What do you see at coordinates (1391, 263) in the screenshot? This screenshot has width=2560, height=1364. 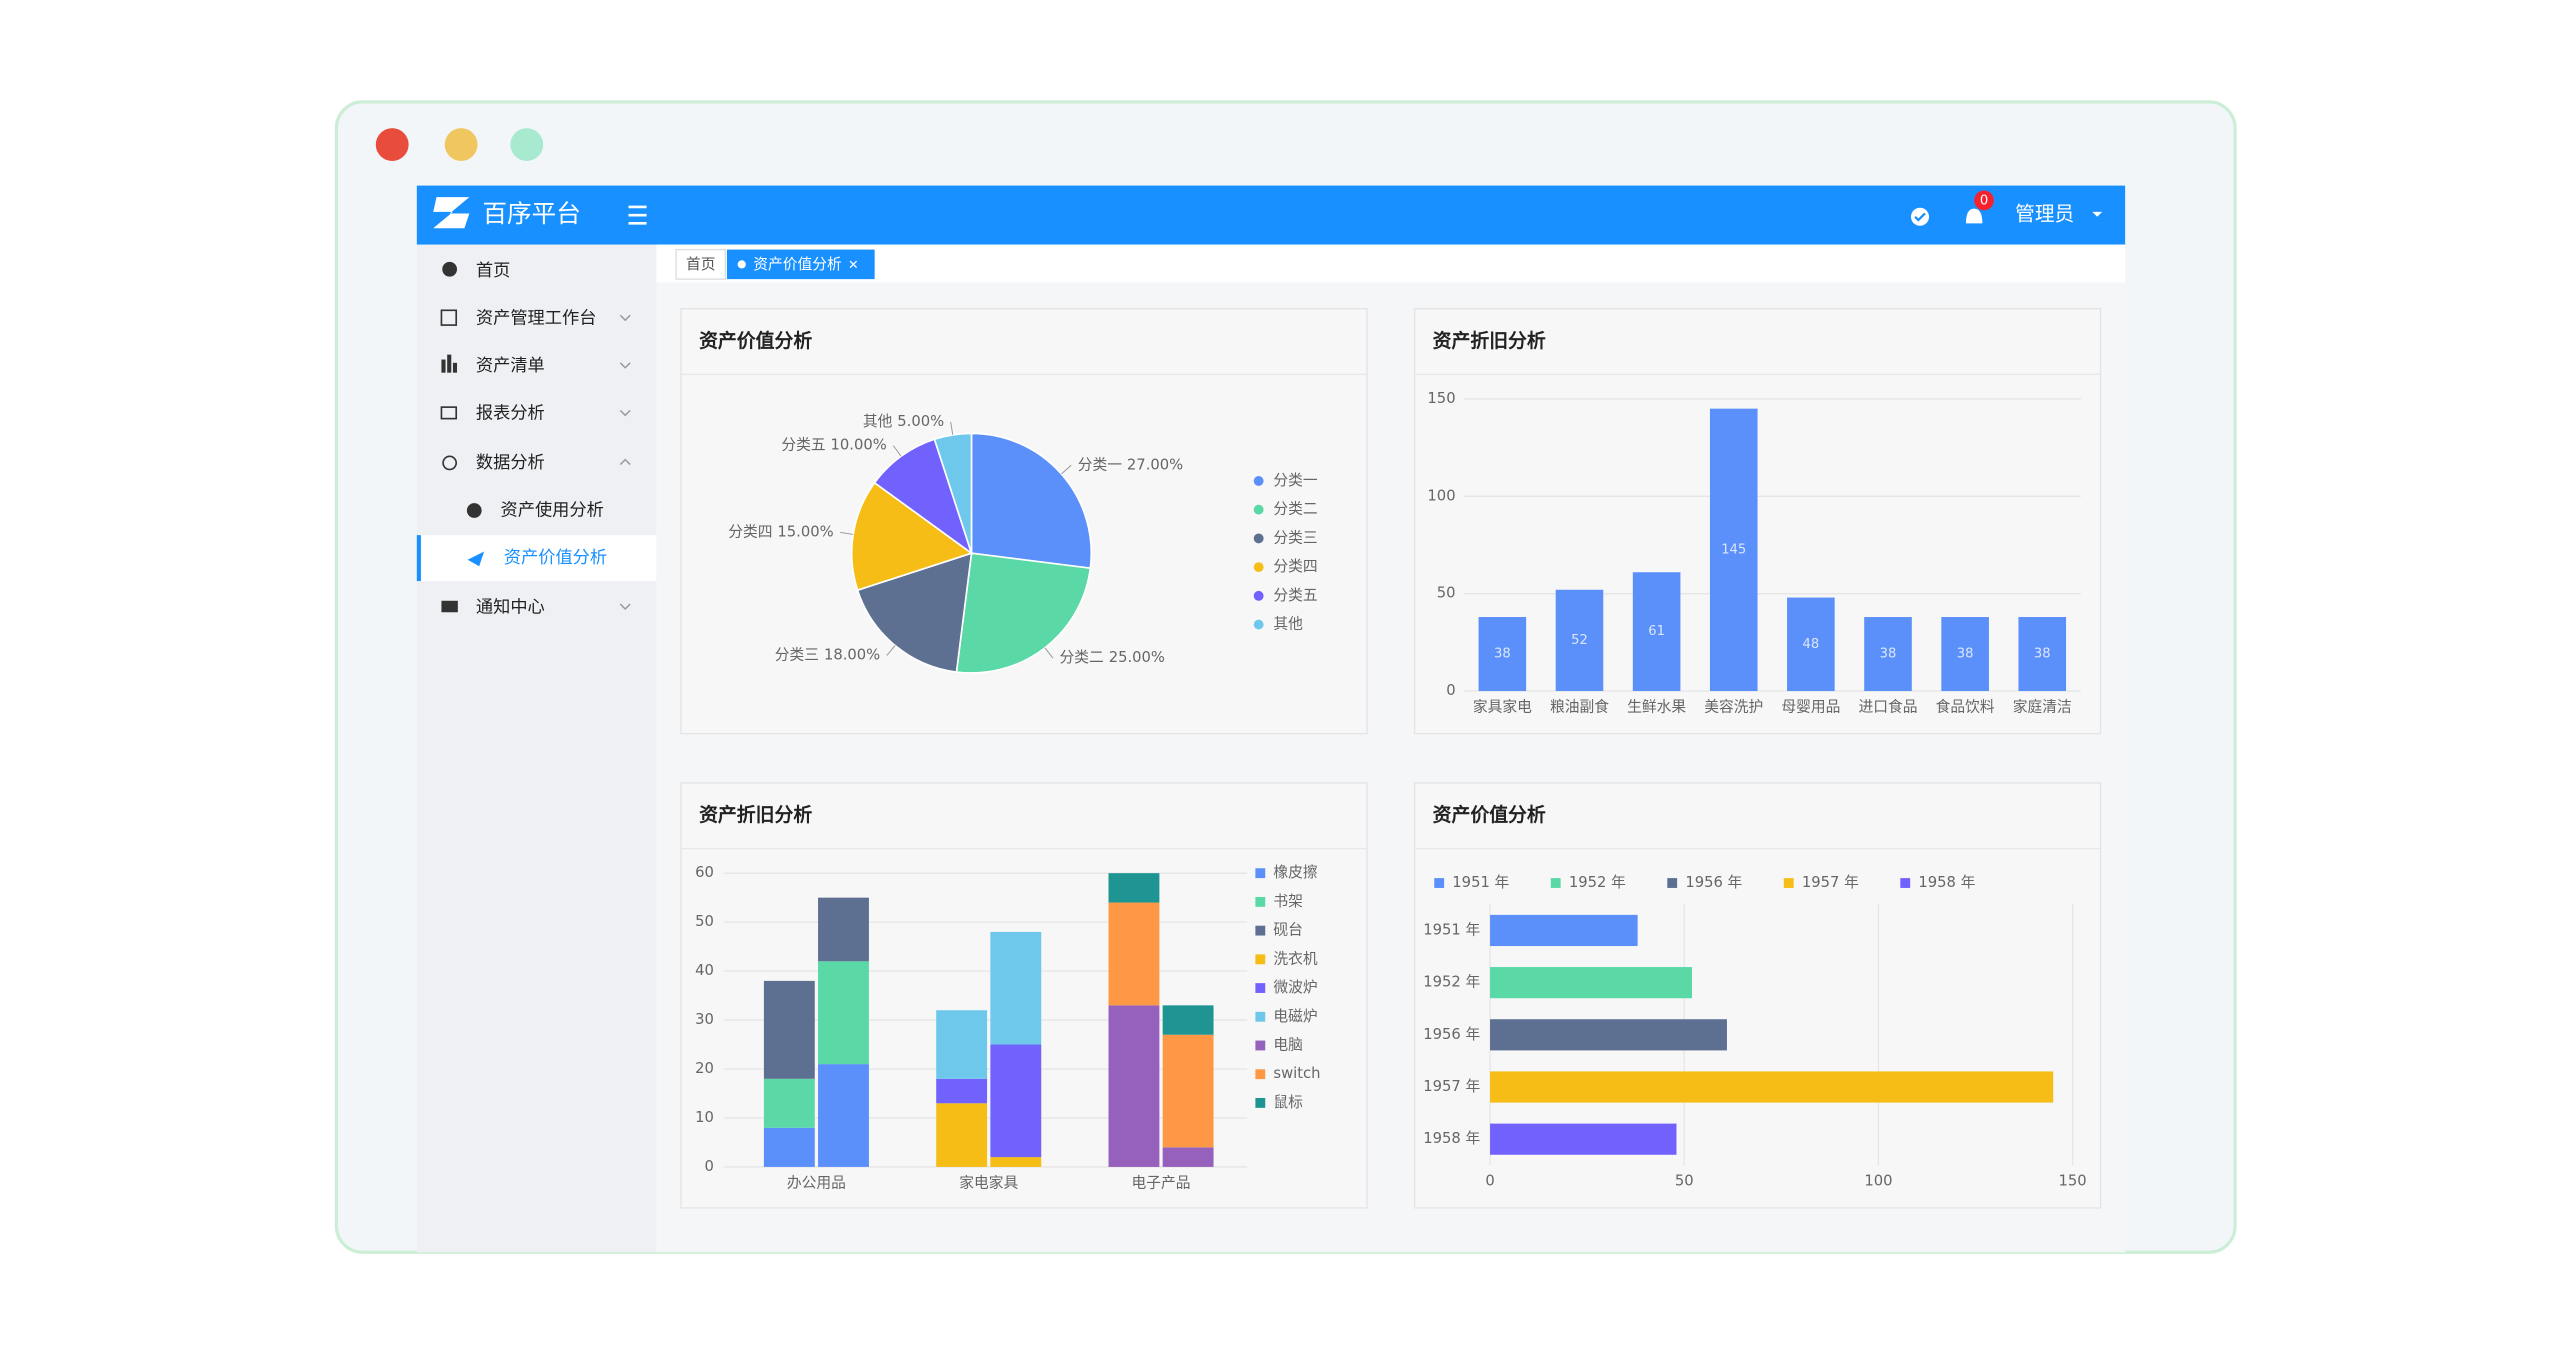 I see `tab-bar` at bounding box center [1391, 263].